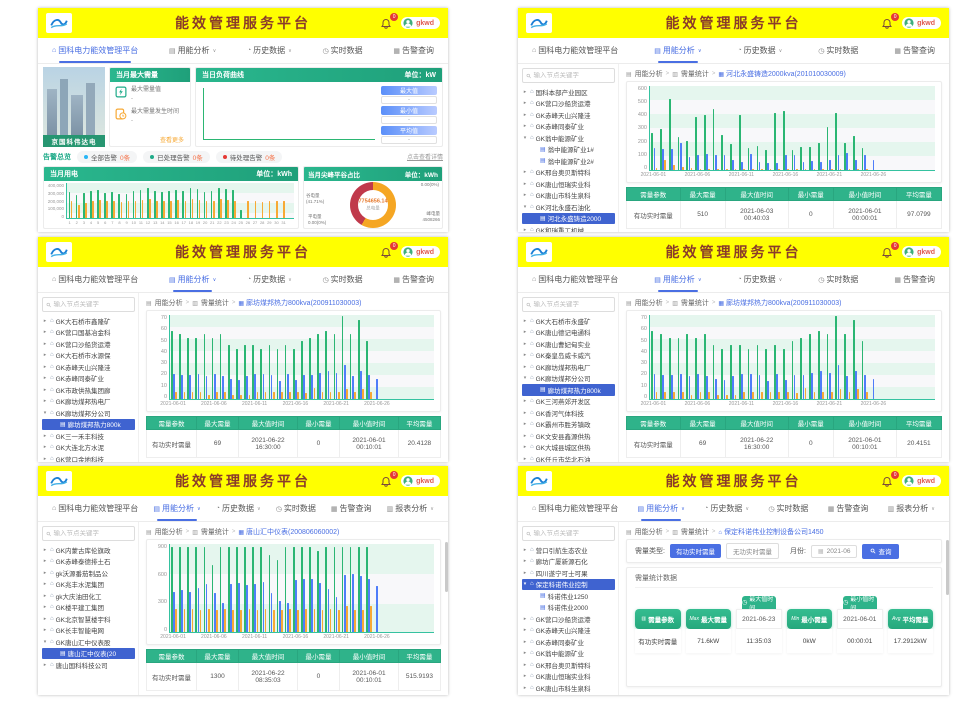 The width and height of the screenshot is (979, 710). Describe the element at coordinates (88, 573) in the screenshot. I see `tree-item: ▸ ⌂ gk沃源番茄制品公` at that location.